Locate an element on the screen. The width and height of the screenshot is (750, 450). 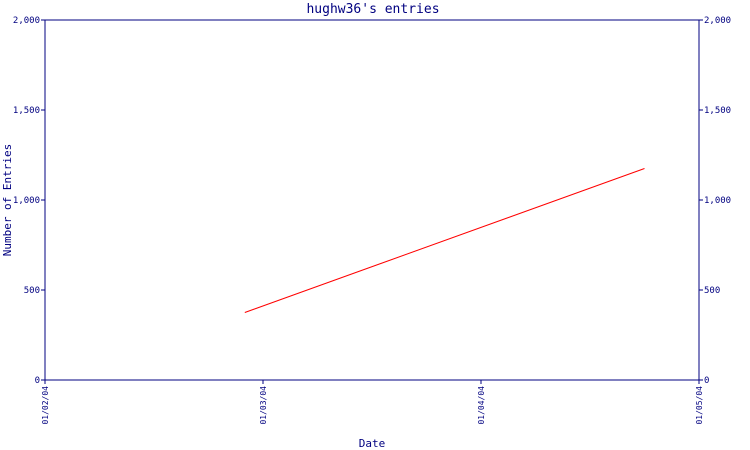
y-tick-label-left: 1,000 is located at coordinates (26, 201).